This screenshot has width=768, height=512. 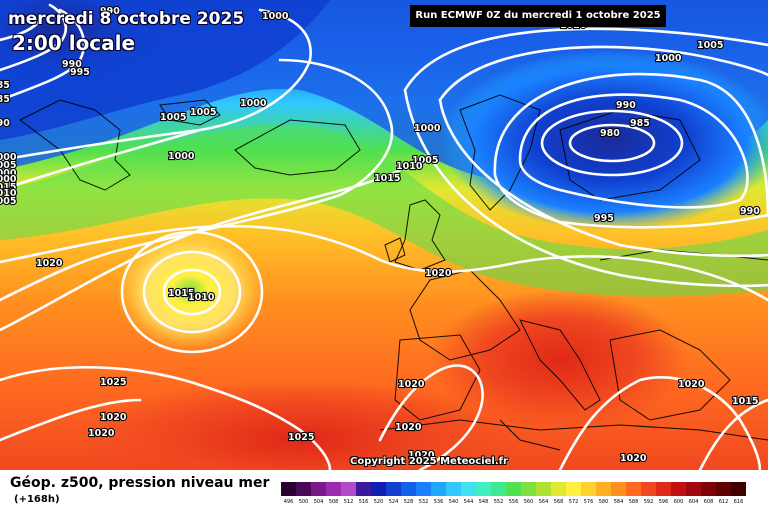 I want to click on legend-value: 592, so click(x=648, y=502).